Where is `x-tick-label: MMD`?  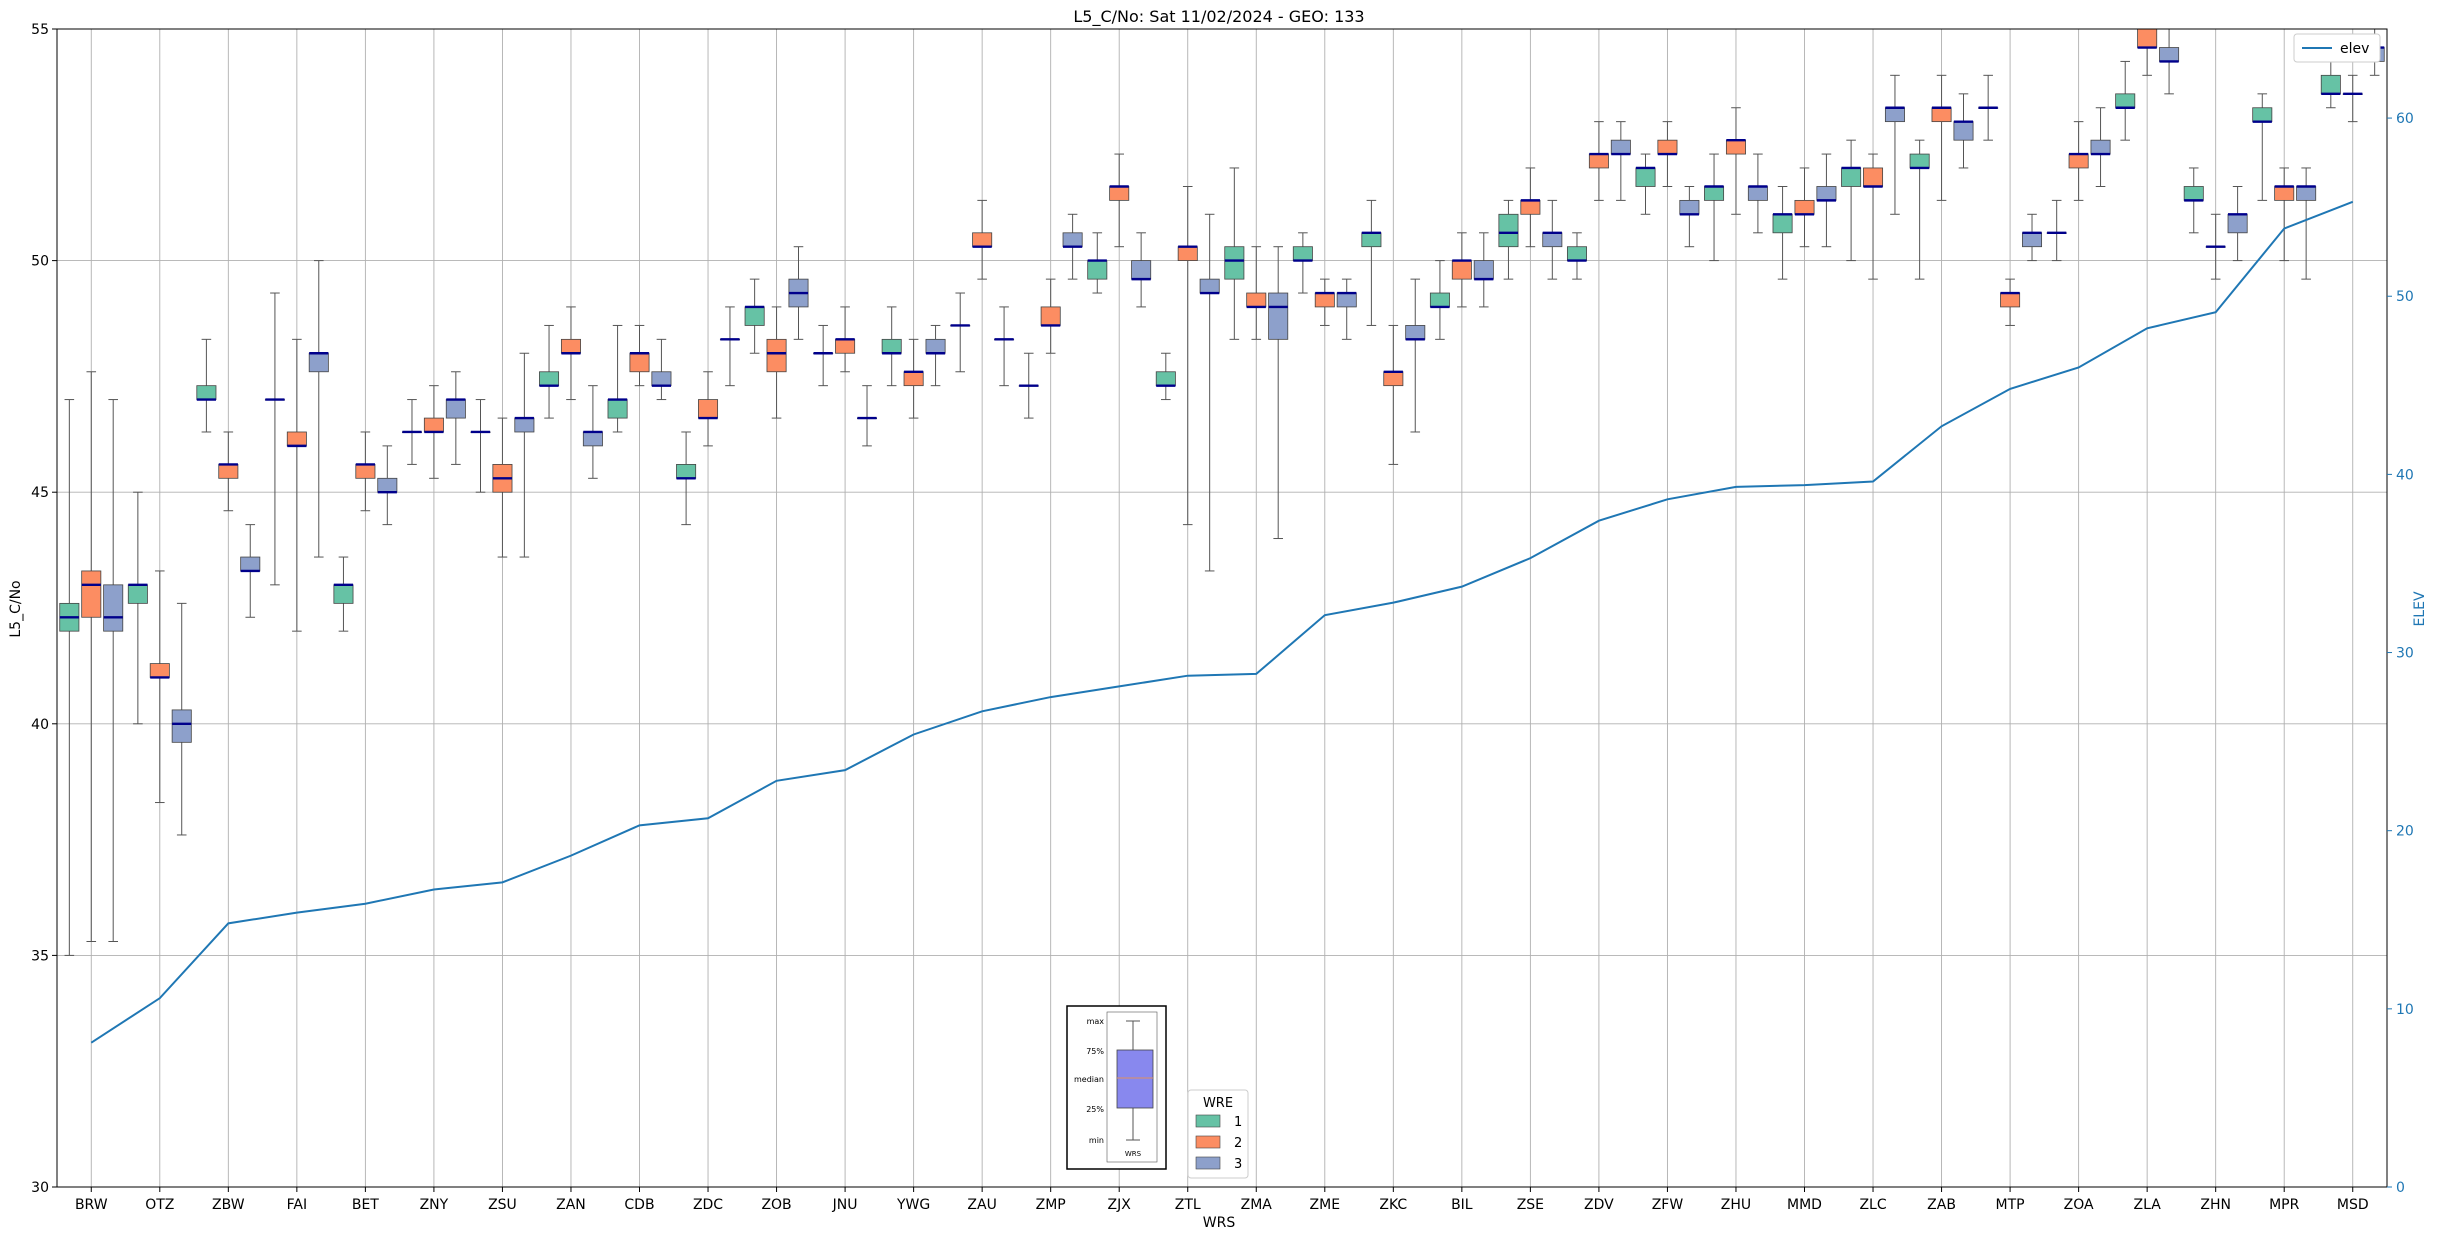
x-tick-label: MMD is located at coordinates (1804, 1205).